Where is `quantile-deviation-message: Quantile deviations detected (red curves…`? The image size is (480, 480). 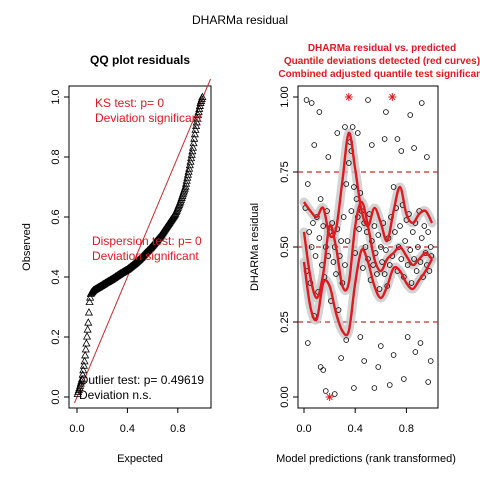 quantile-deviation-message: Quantile deviations detected (red curves… is located at coordinates (382, 61).